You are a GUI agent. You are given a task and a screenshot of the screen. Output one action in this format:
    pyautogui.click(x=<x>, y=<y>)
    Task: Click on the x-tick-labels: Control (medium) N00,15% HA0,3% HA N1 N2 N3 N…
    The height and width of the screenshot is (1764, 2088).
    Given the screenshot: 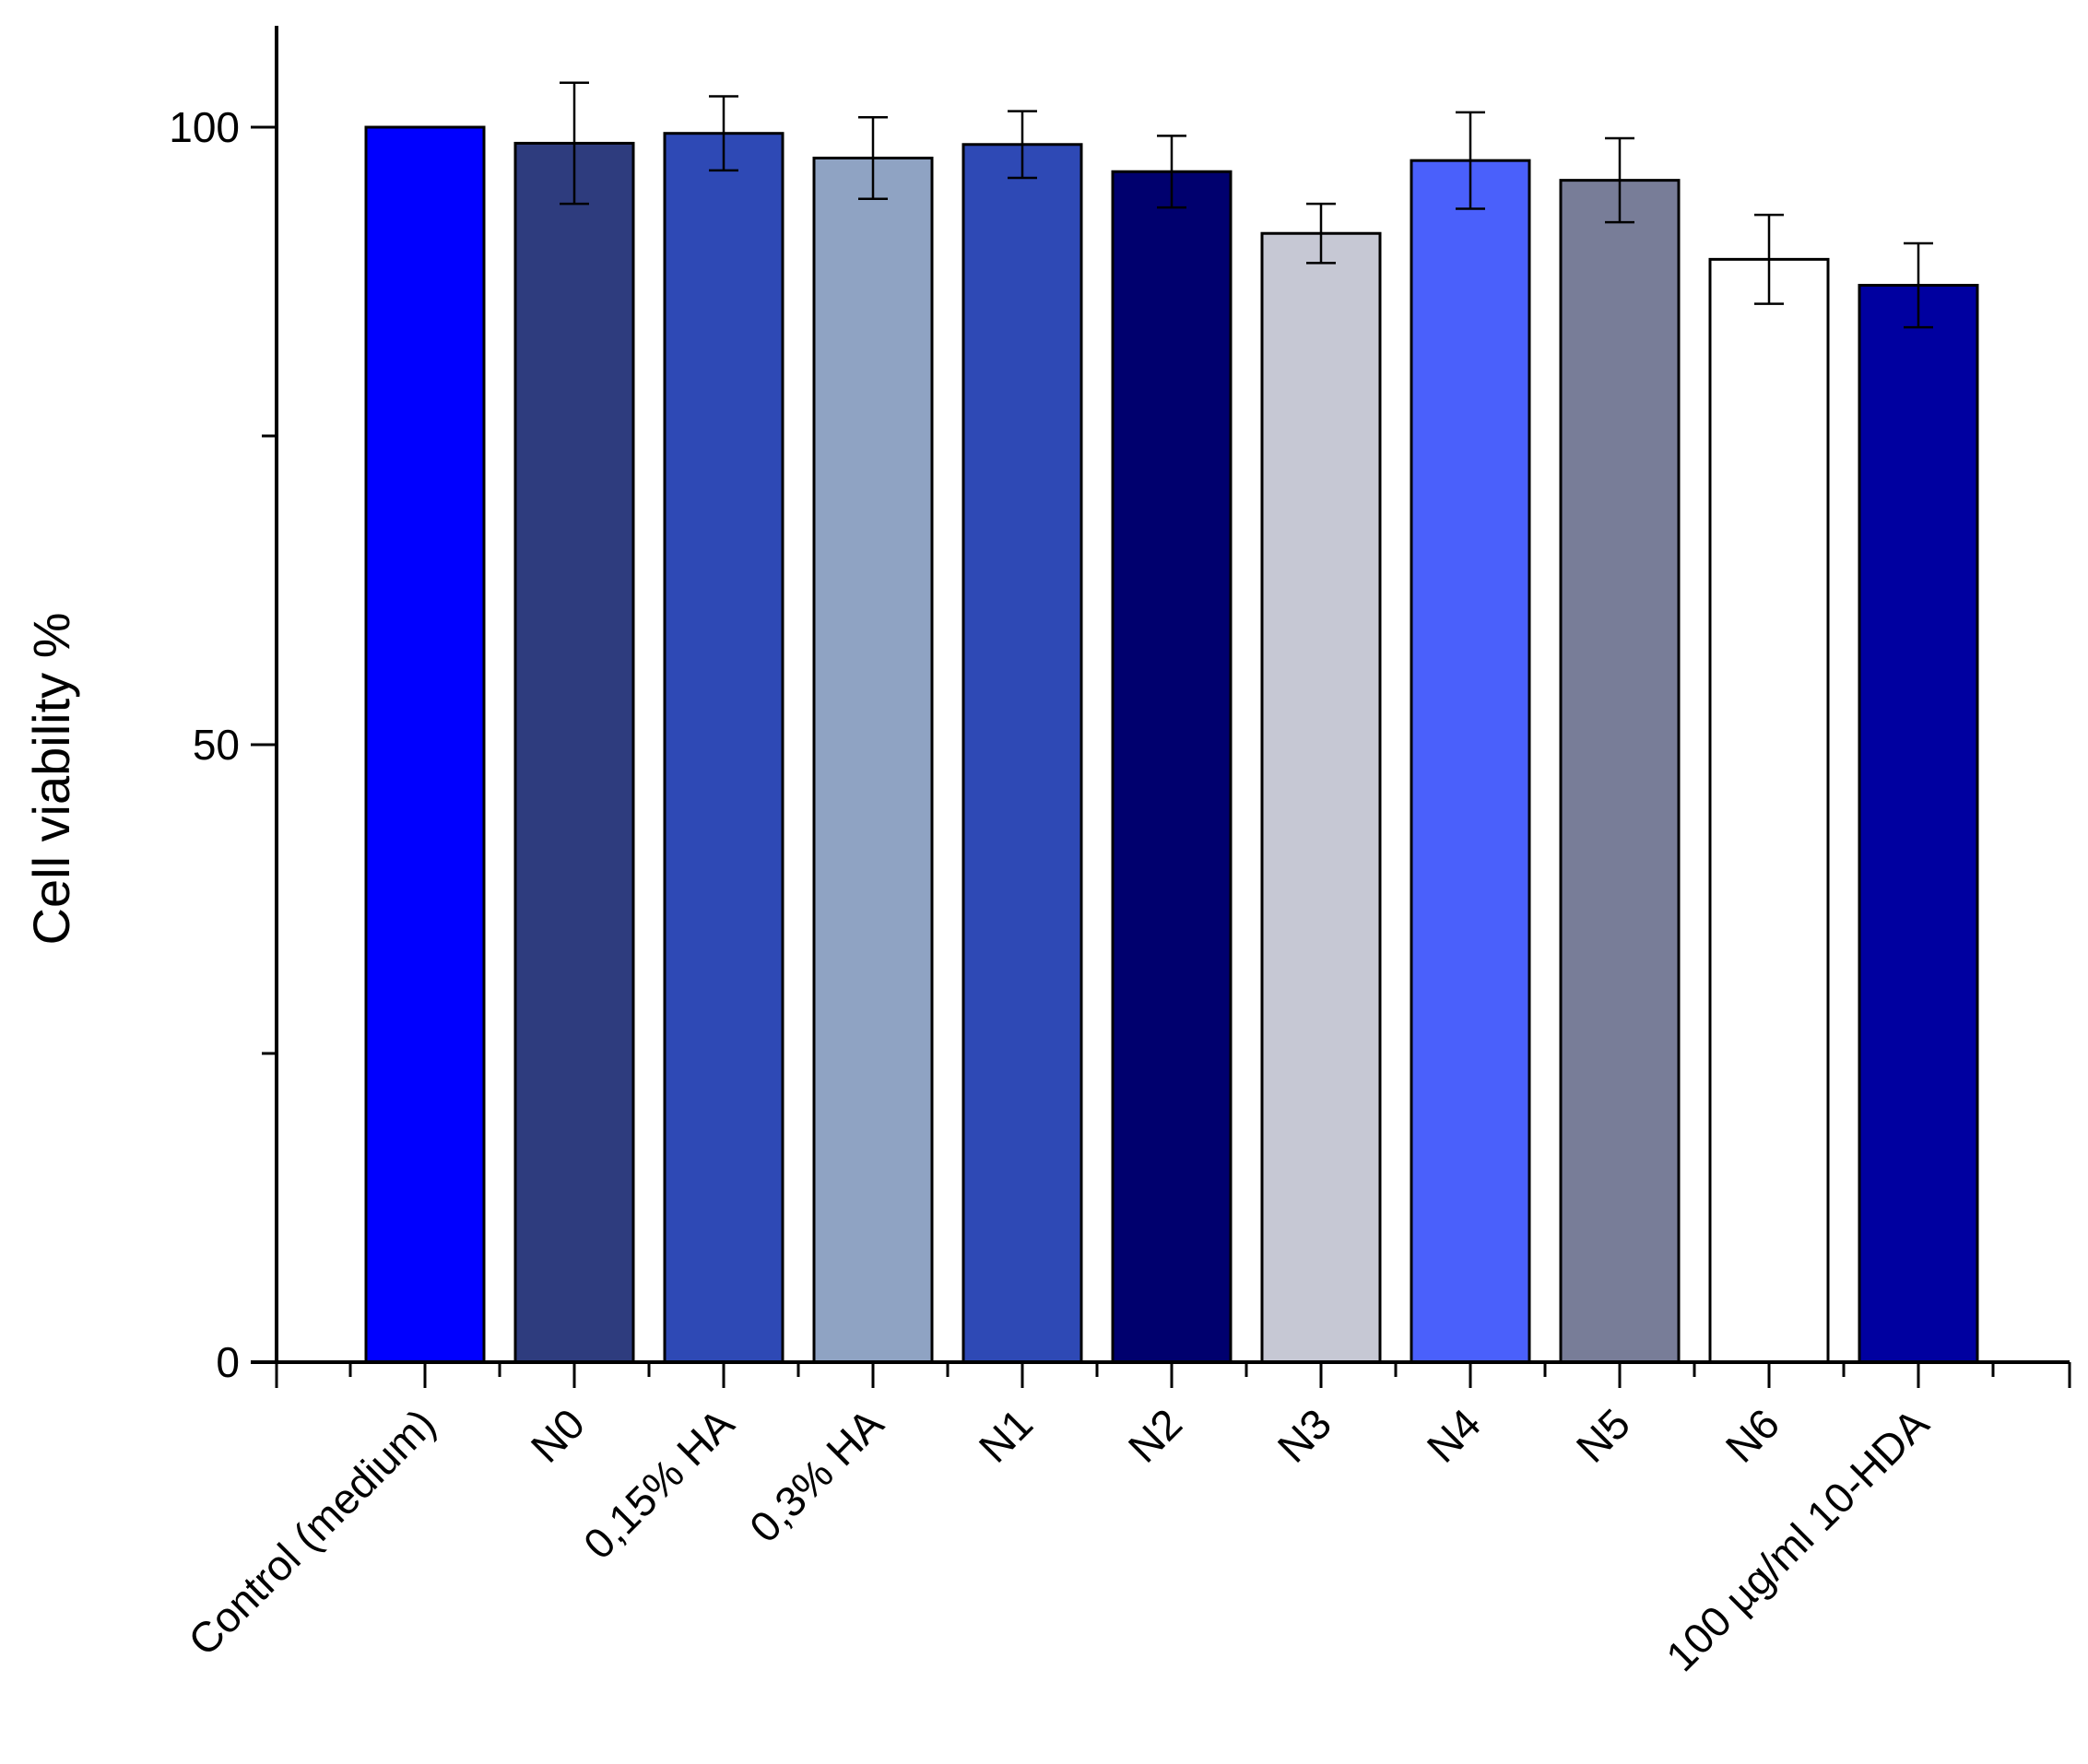 What is the action you would take?
    pyautogui.click(x=1058, y=1540)
    